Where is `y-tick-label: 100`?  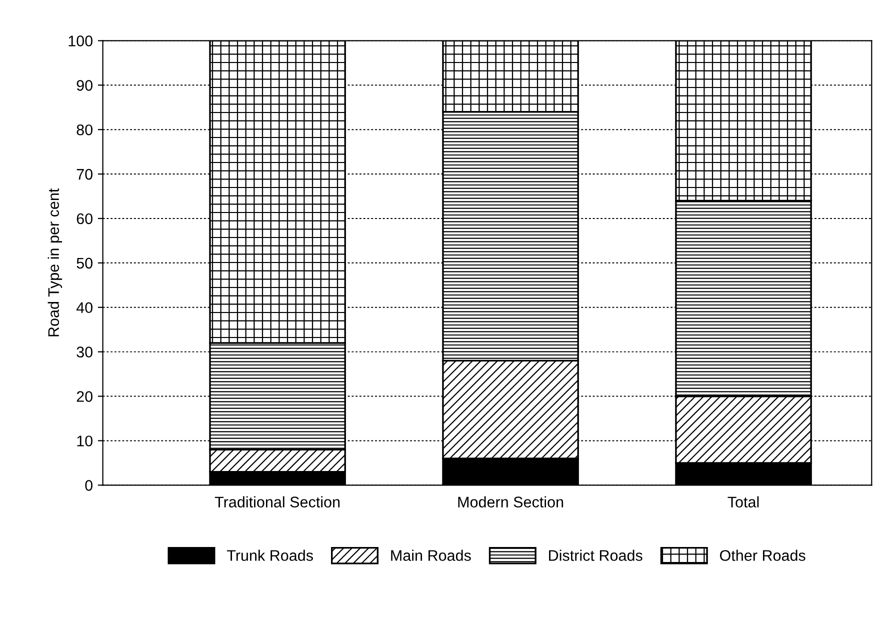 y-tick-label: 100 is located at coordinates (80, 41).